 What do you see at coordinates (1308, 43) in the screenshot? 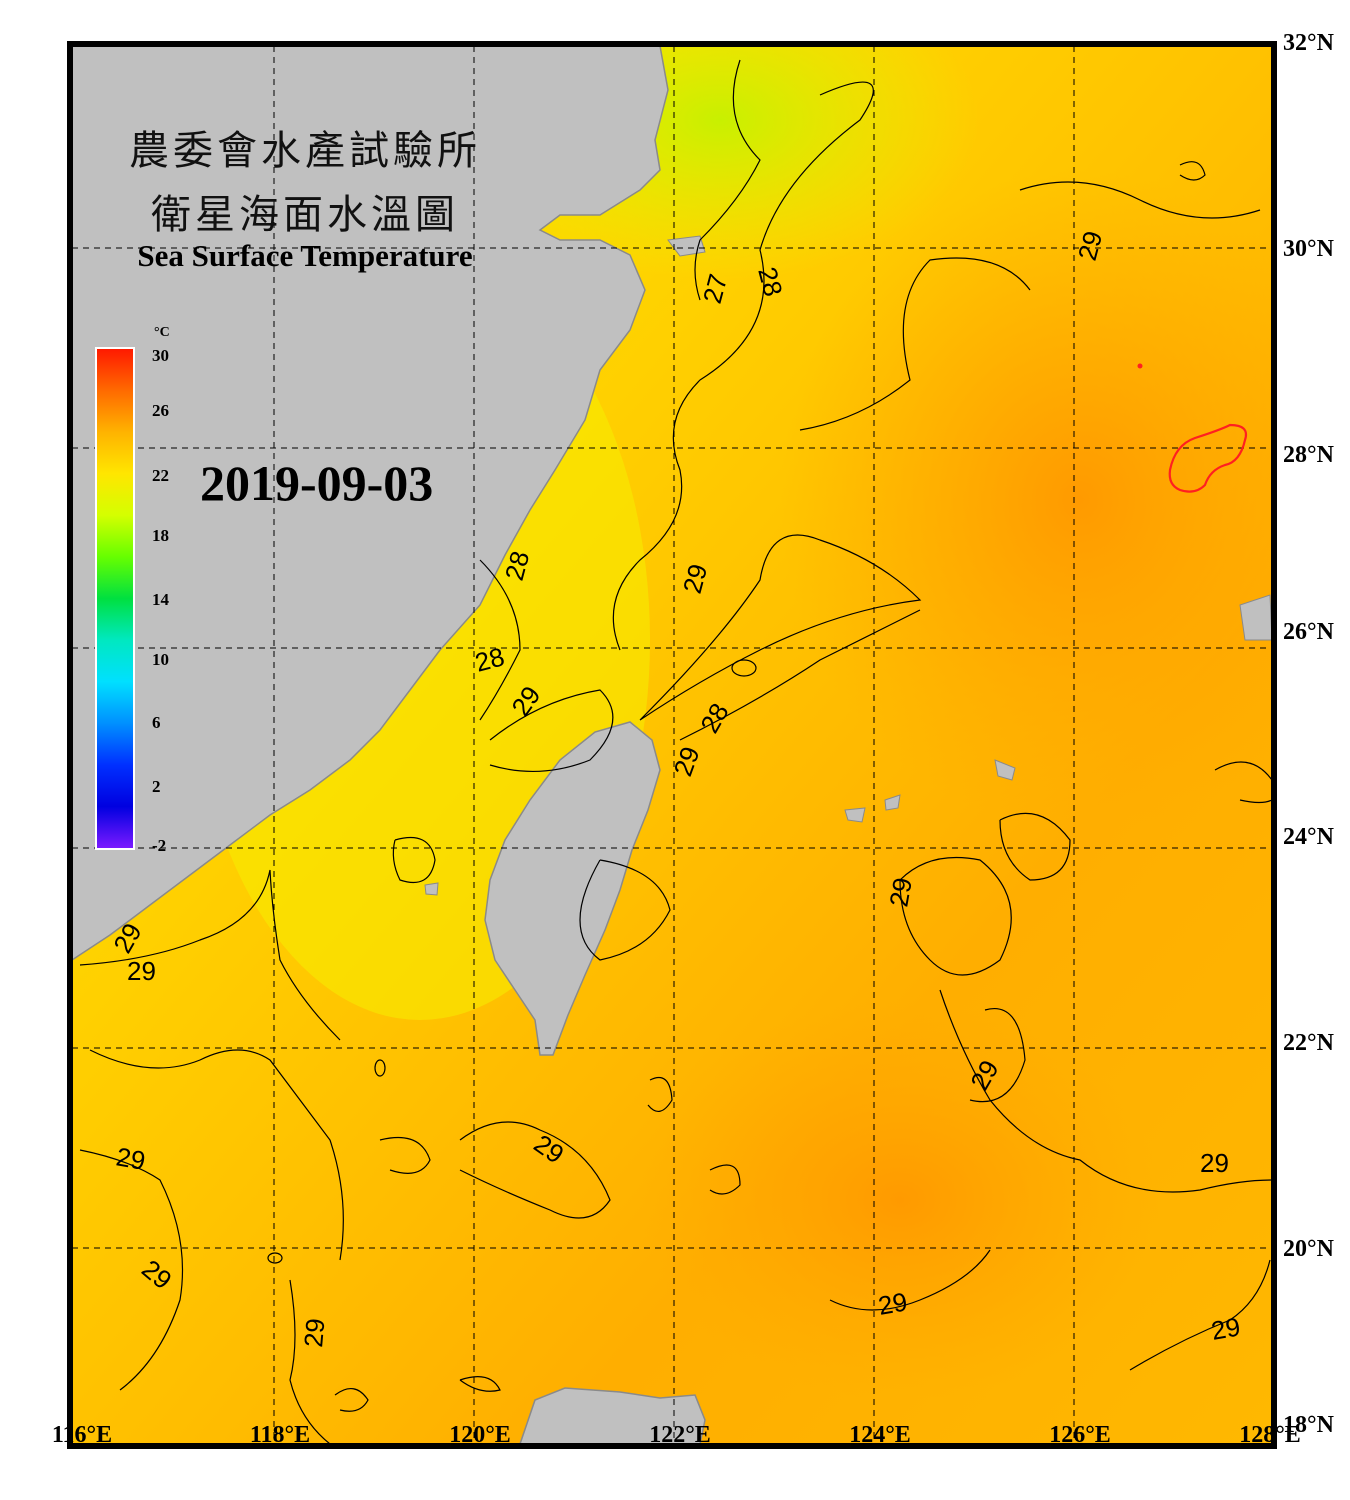
I see `latitude-label: 32°N` at bounding box center [1308, 43].